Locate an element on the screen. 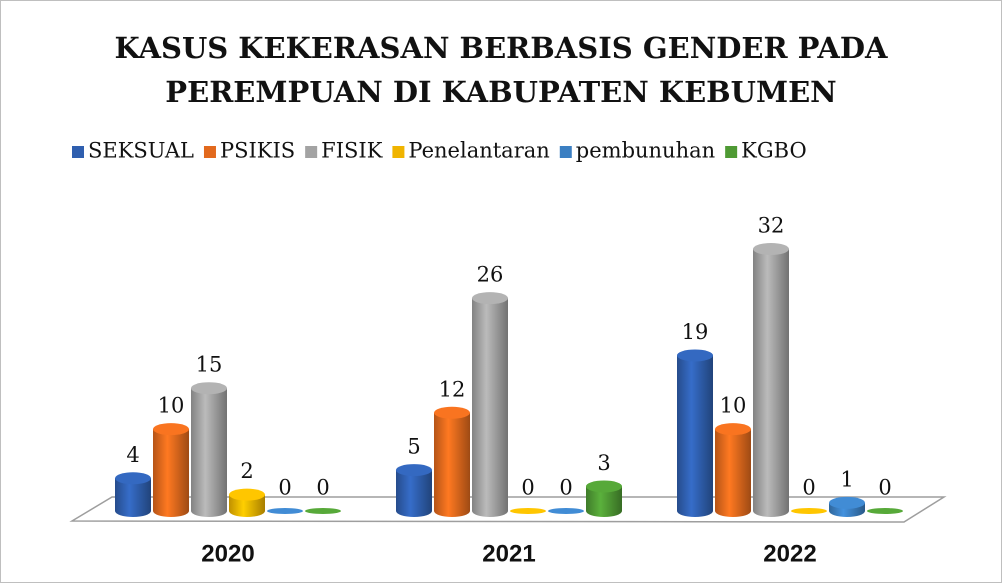 This screenshot has height=583, width=1002. data-label: 3 is located at coordinates (603, 463).